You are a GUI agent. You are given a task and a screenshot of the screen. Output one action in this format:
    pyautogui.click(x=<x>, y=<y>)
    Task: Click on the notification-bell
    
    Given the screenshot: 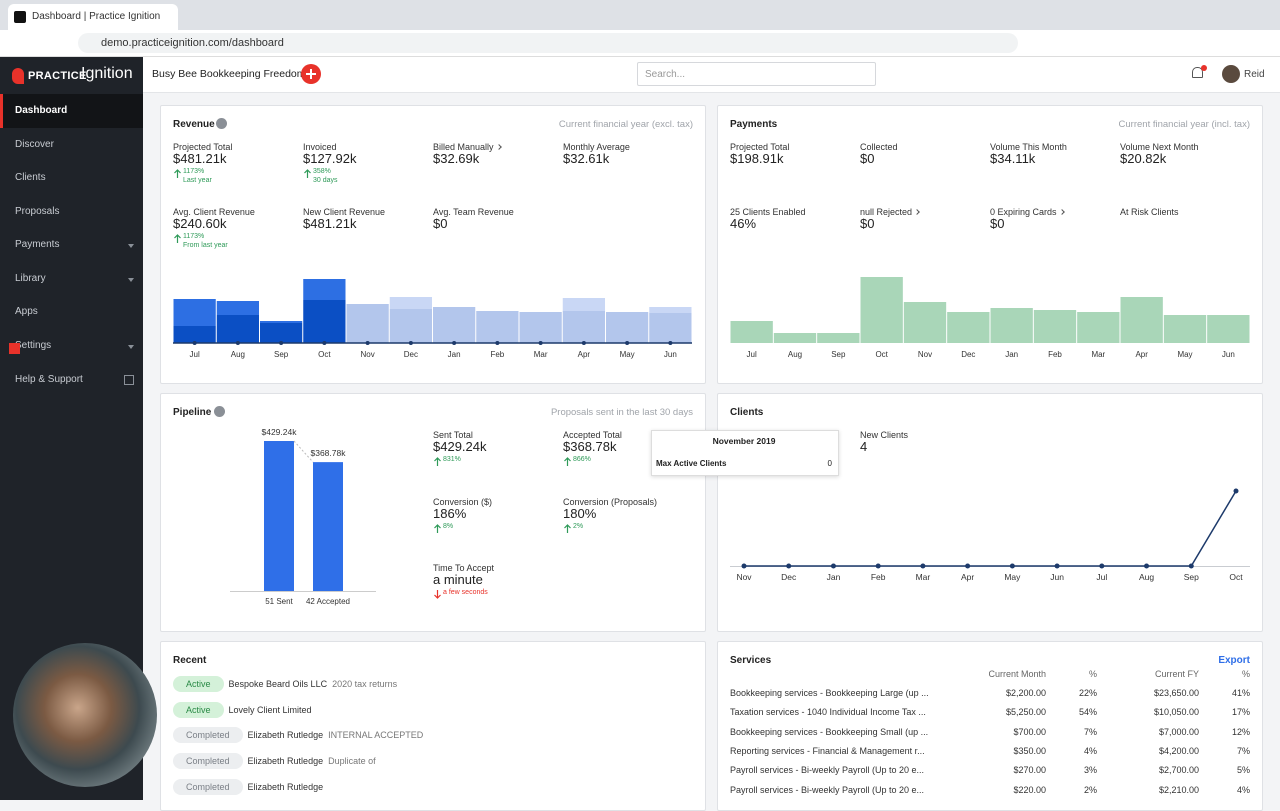 What is the action you would take?
    pyautogui.click(x=1197, y=72)
    